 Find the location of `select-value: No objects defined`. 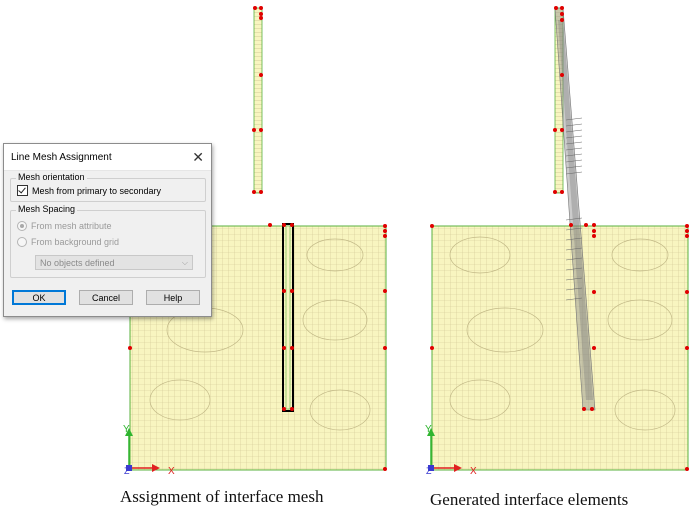

select-value: No objects defined is located at coordinates (77, 262).